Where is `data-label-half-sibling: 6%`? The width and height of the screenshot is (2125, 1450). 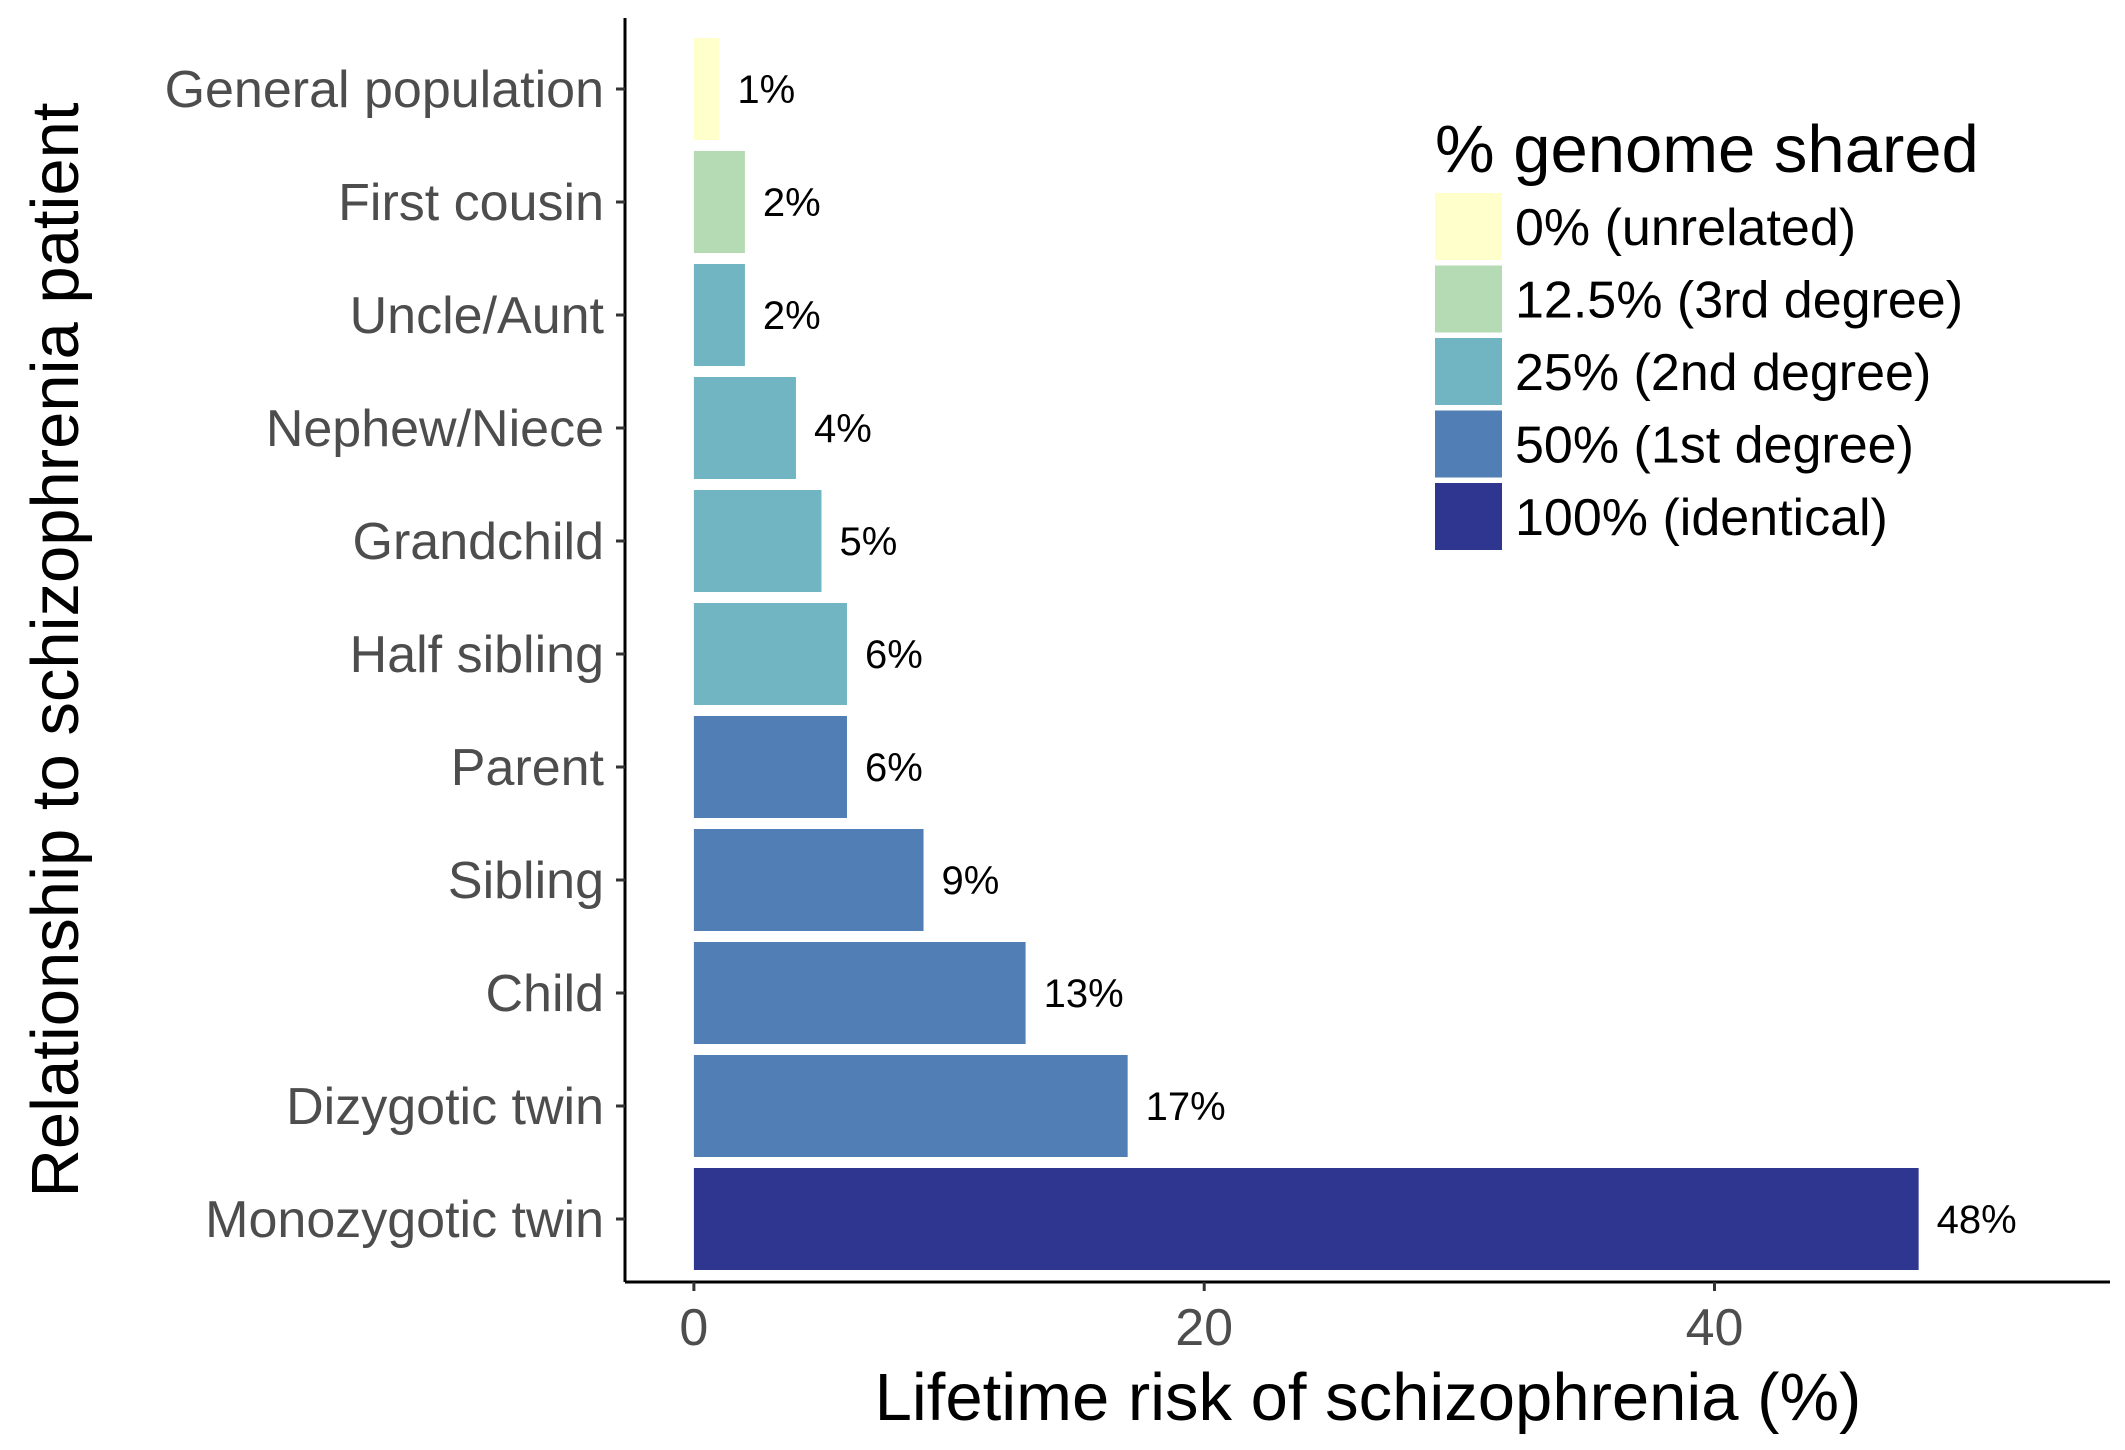
data-label-half-sibling: 6% is located at coordinates (894, 655).